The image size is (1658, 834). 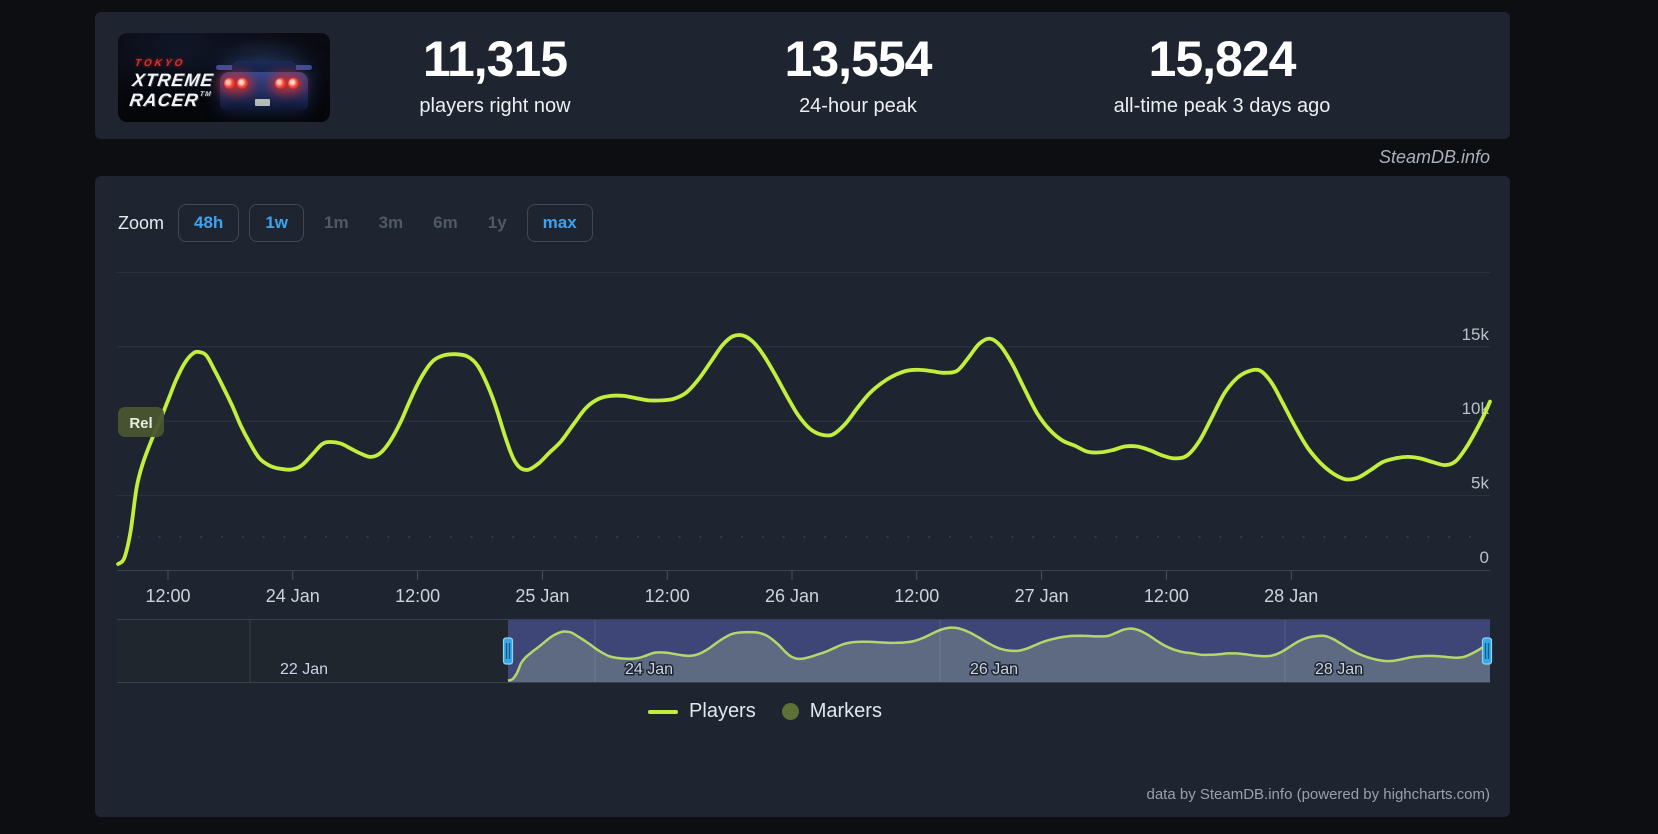 I want to click on game-logo-xtreme: XTREME, so click(x=173, y=80).